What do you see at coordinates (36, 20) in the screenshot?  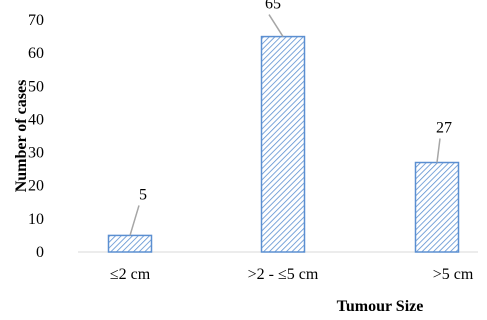 I see `y-tick-label: 70` at bounding box center [36, 20].